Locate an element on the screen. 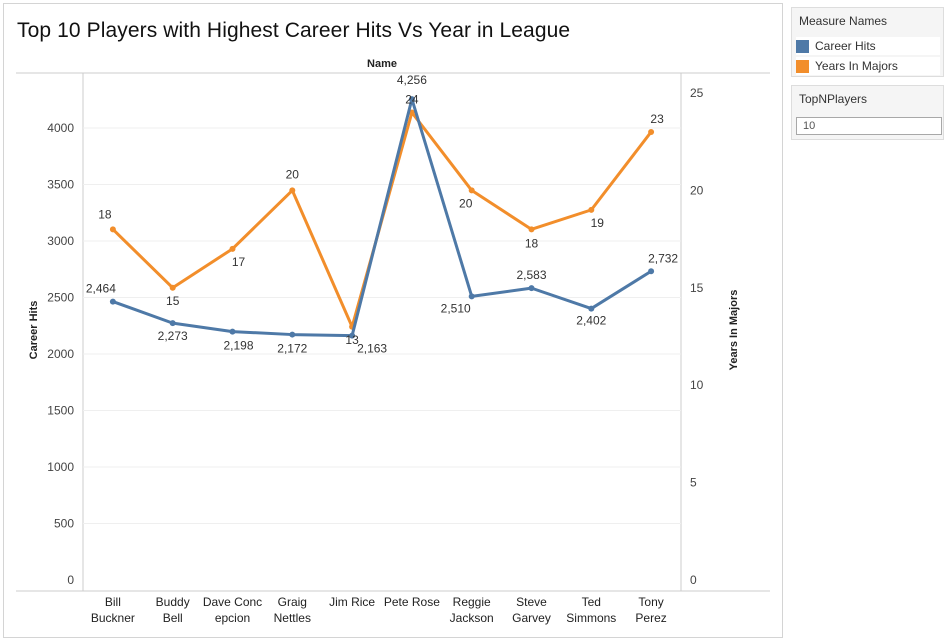 The image size is (950, 642). legend-label-career-hits: Career Hits is located at coordinates (845, 46).